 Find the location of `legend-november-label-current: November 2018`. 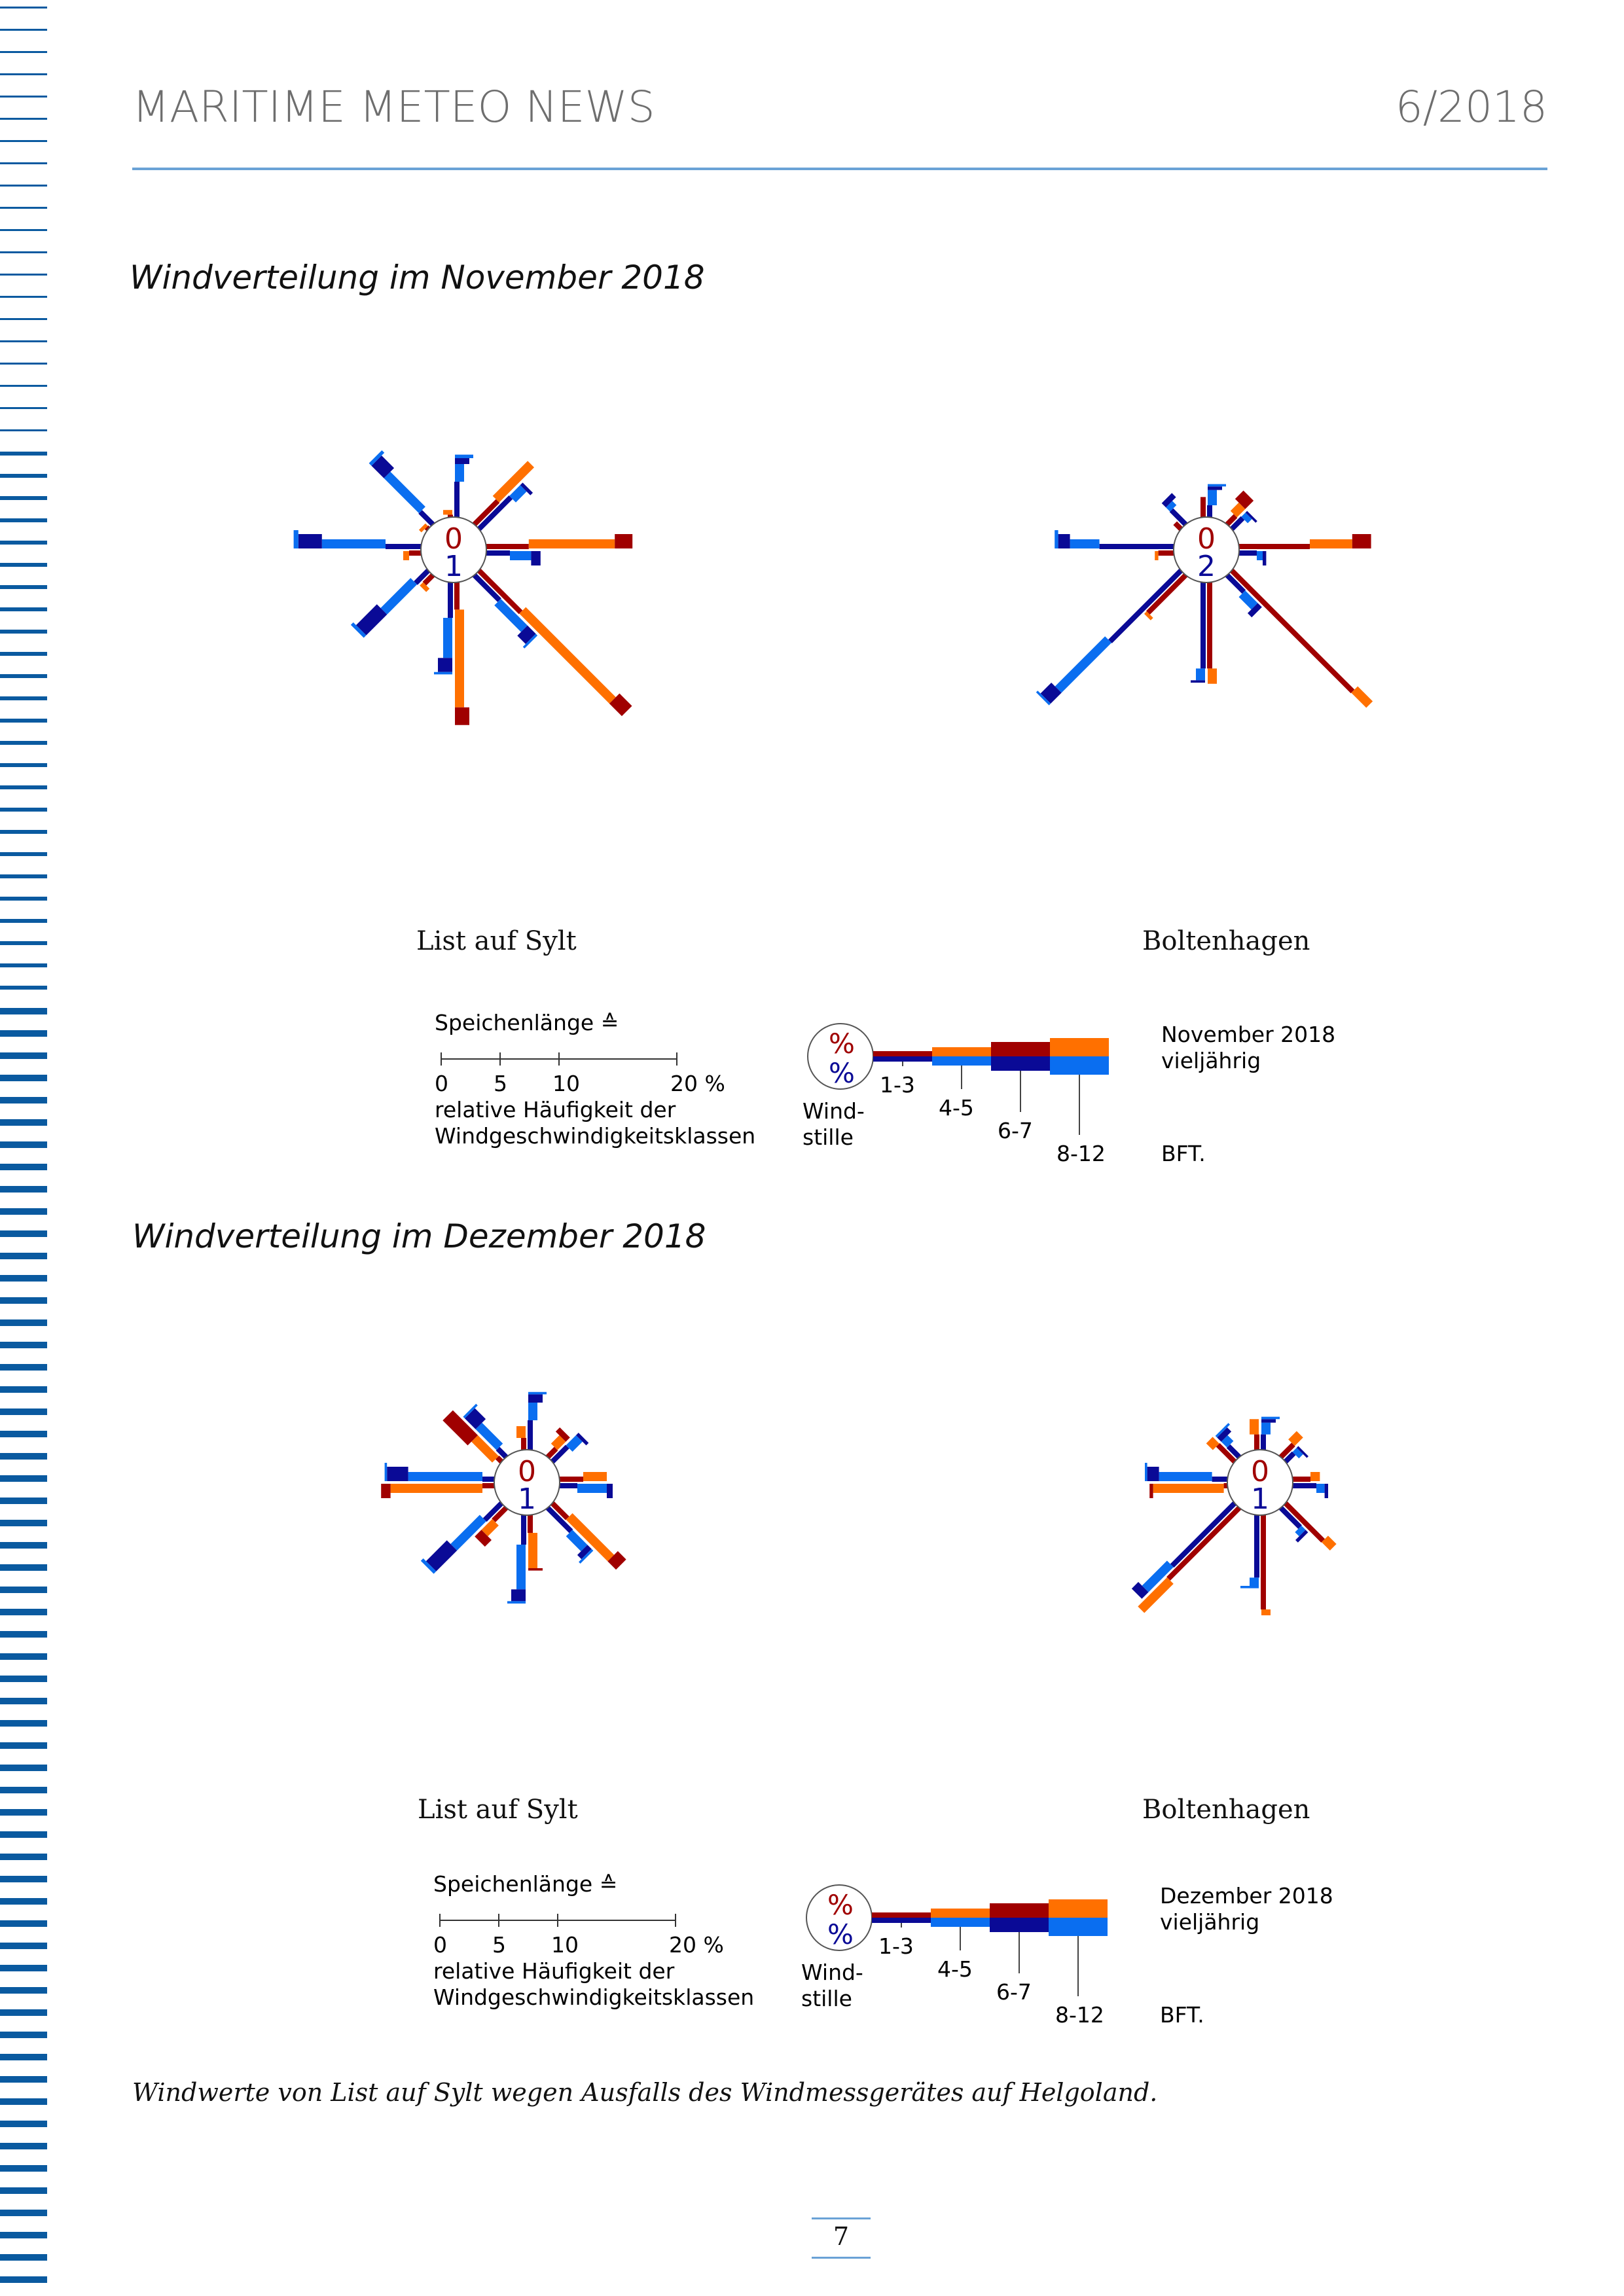

legend-november-label-current: November 2018 is located at coordinates (1248, 1034).